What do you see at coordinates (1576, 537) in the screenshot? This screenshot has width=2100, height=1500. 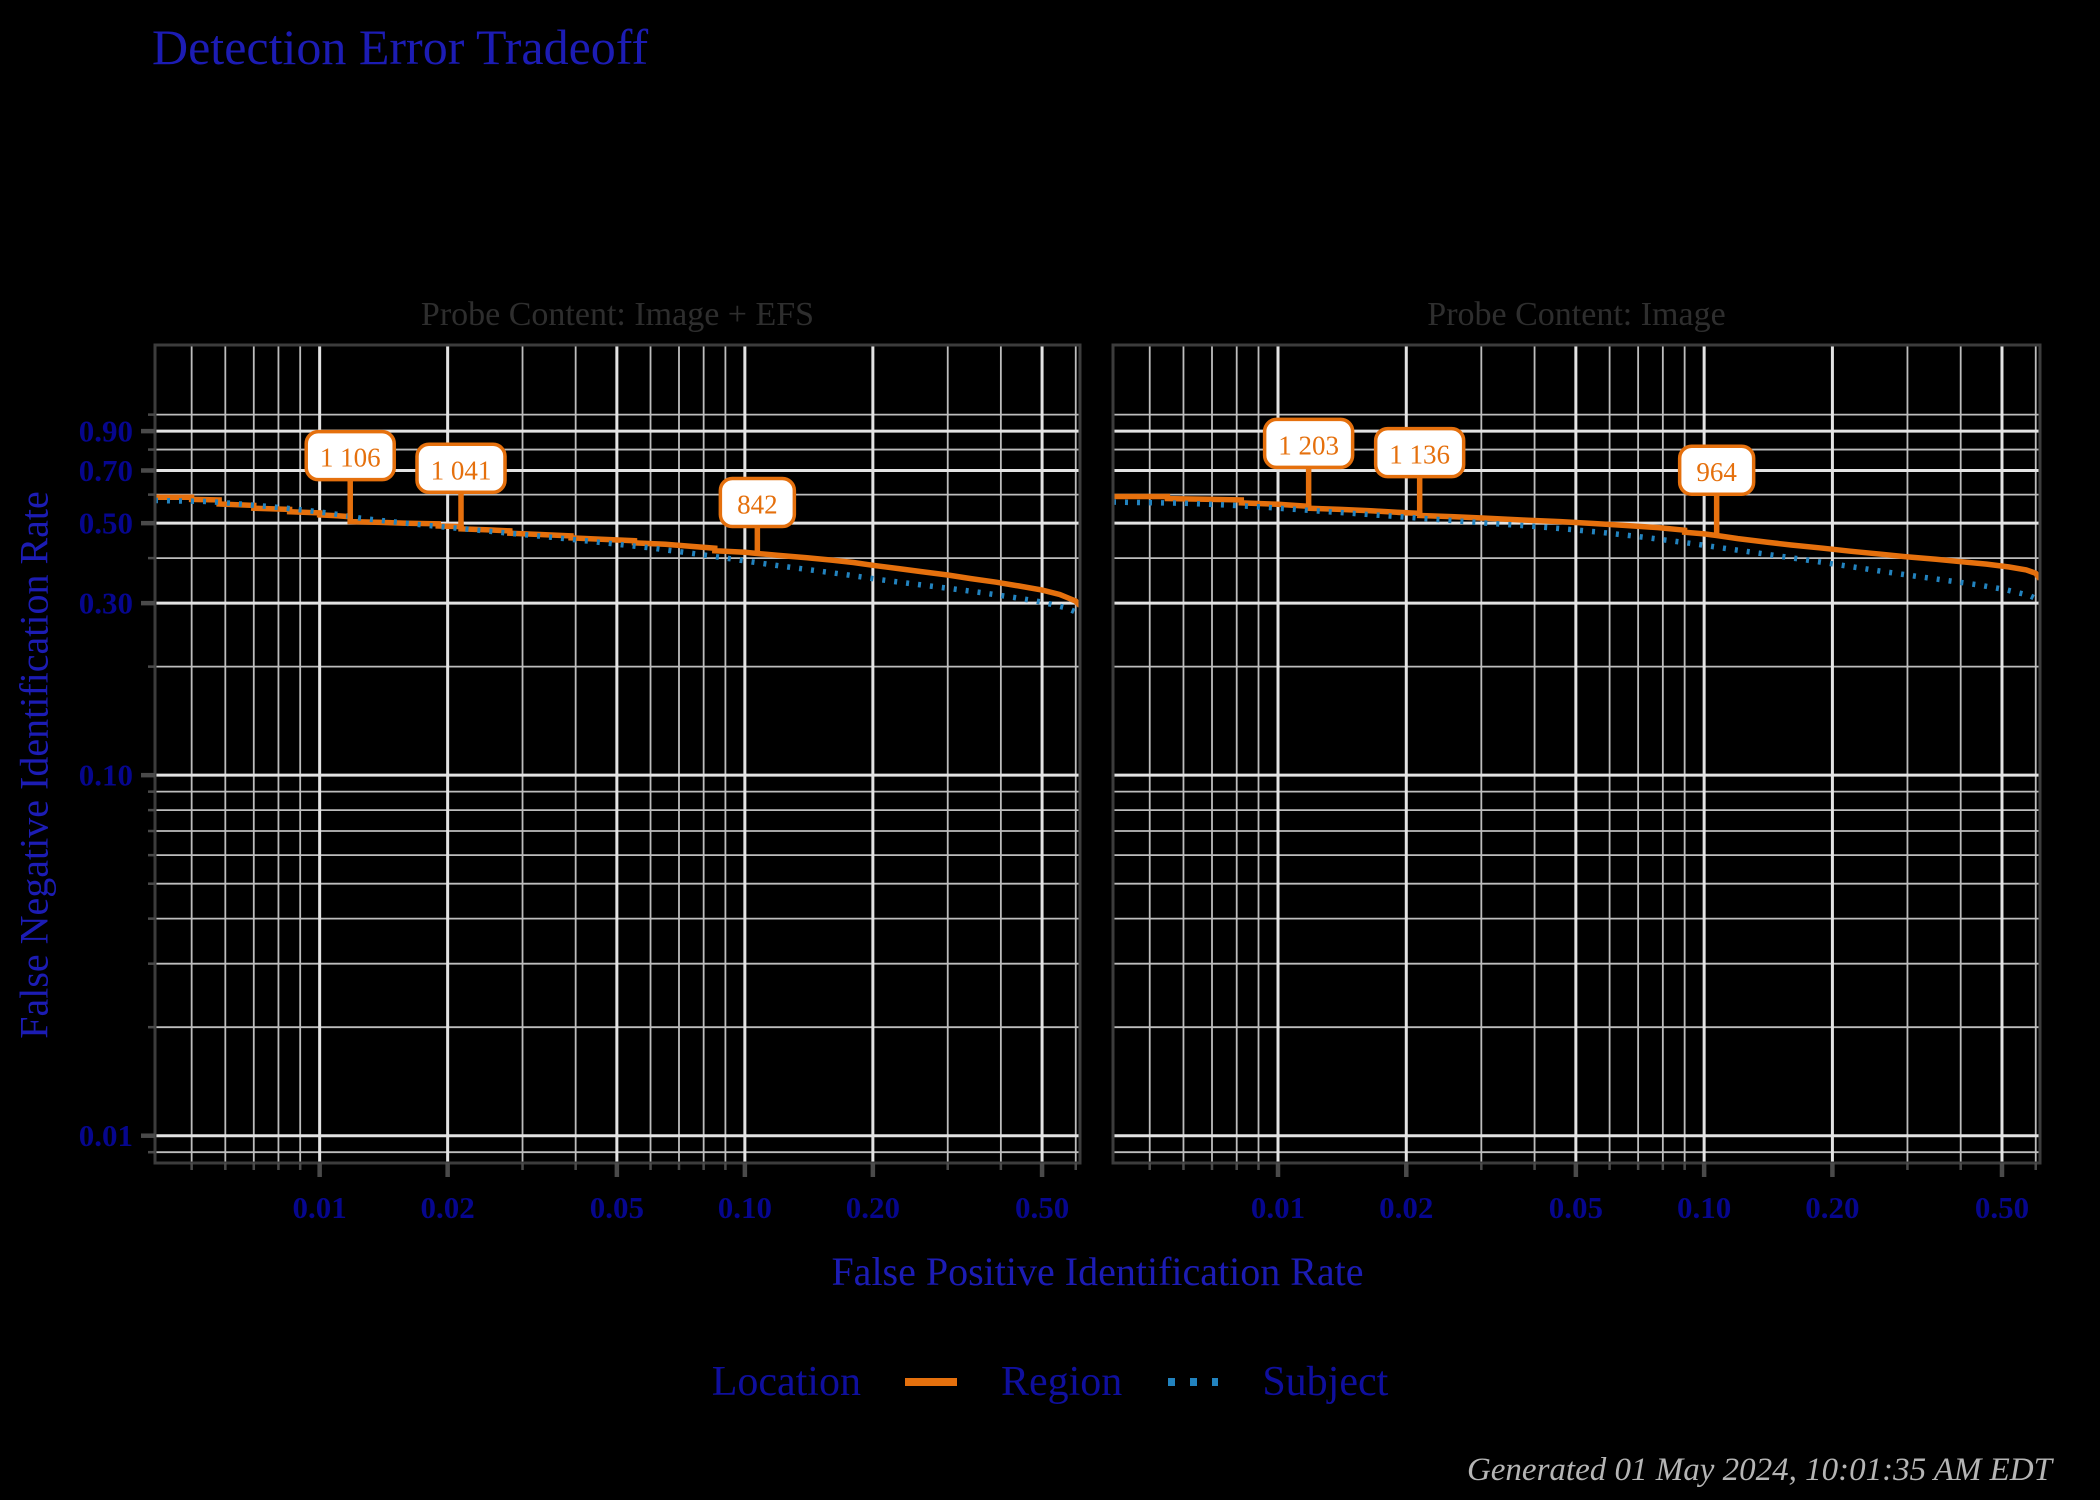 I see `region-curve` at bounding box center [1576, 537].